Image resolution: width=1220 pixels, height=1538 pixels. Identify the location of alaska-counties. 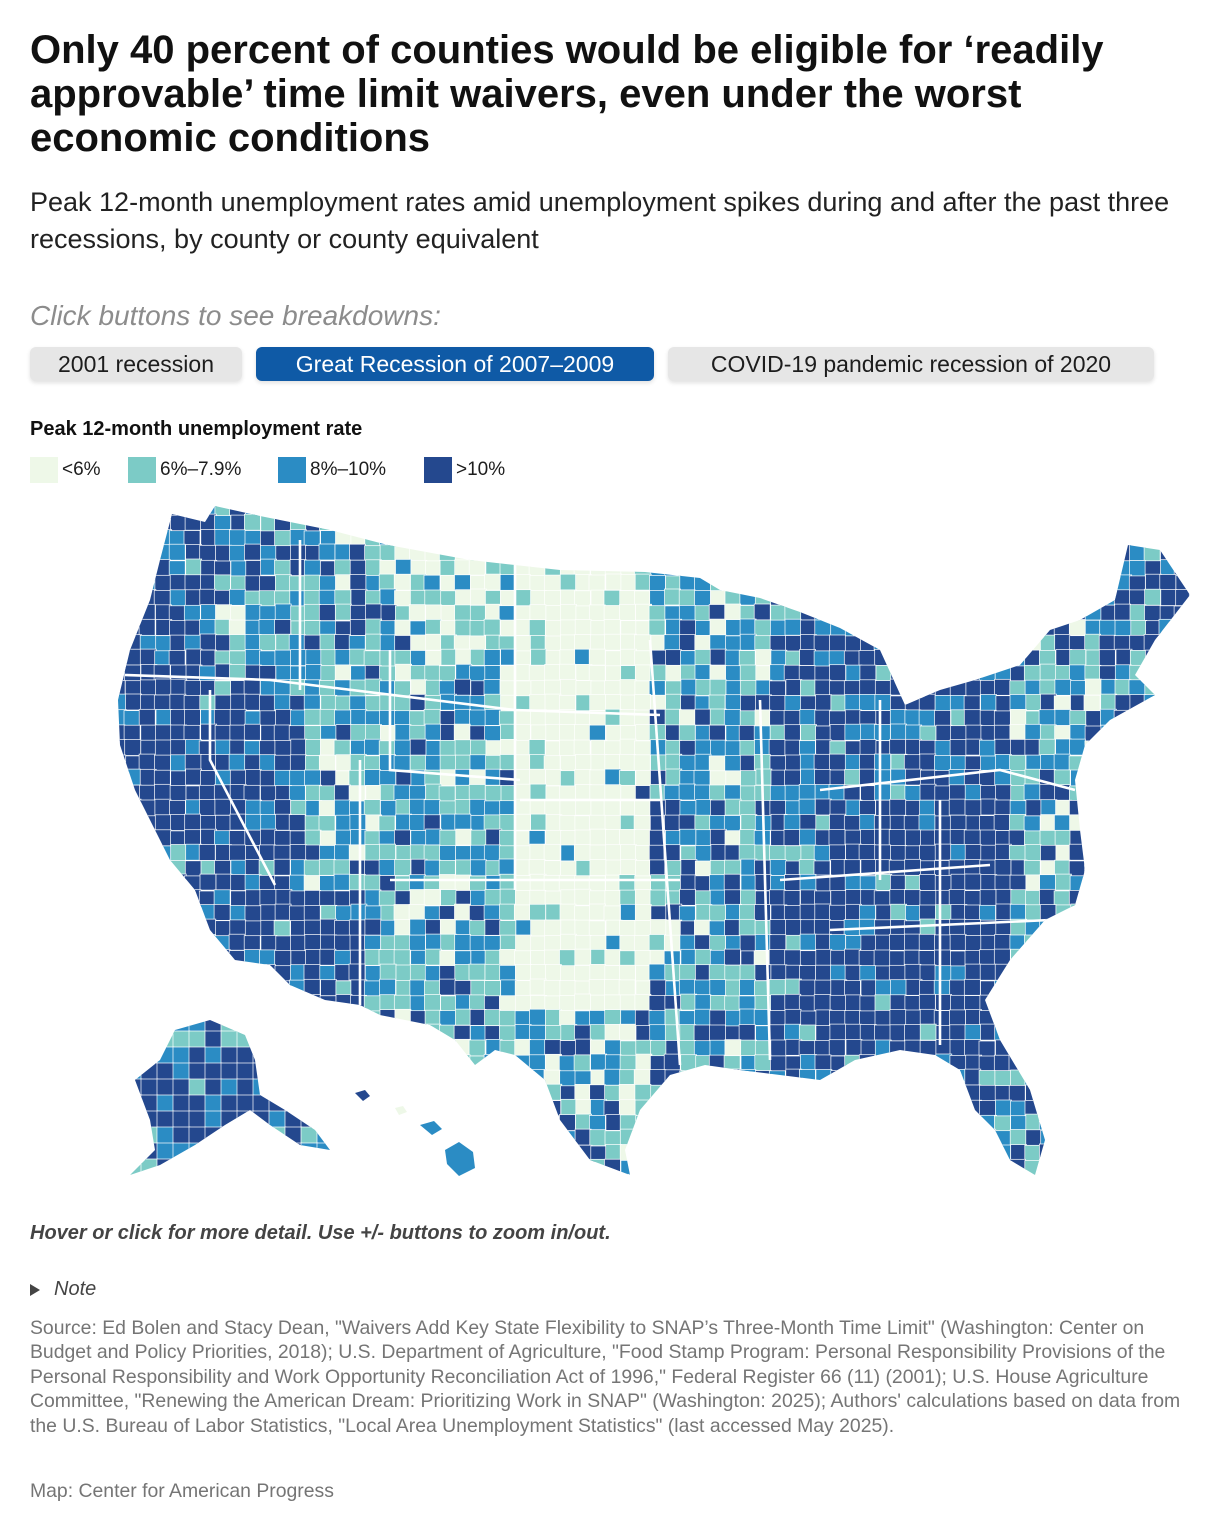
(237, 1102).